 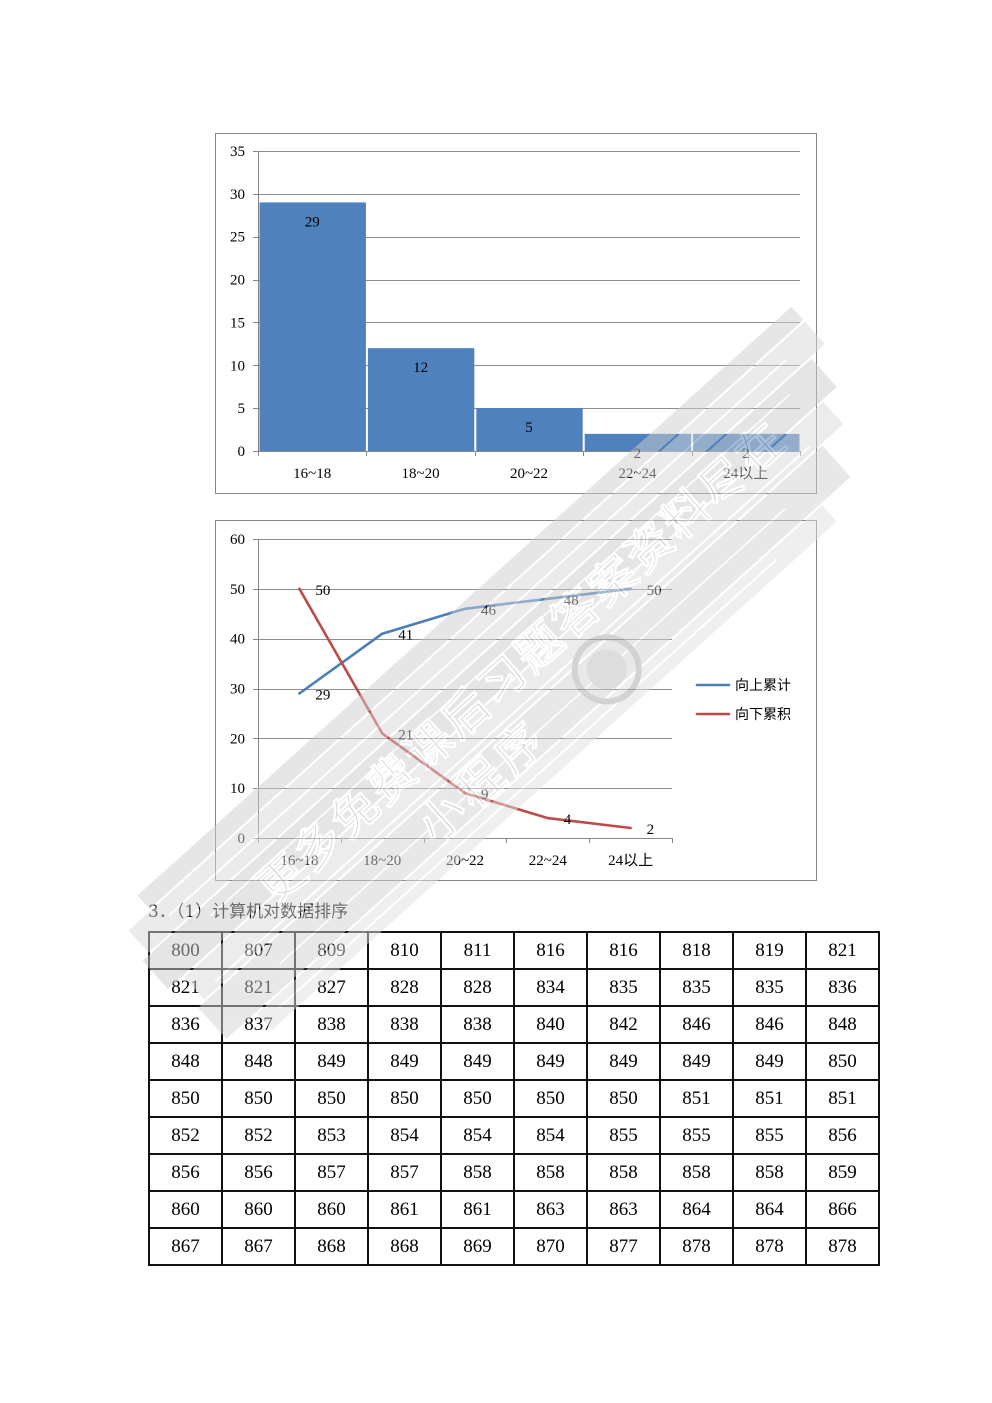 What do you see at coordinates (477, 1246) in the screenshot?
I see `table-cell: 869` at bounding box center [477, 1246].